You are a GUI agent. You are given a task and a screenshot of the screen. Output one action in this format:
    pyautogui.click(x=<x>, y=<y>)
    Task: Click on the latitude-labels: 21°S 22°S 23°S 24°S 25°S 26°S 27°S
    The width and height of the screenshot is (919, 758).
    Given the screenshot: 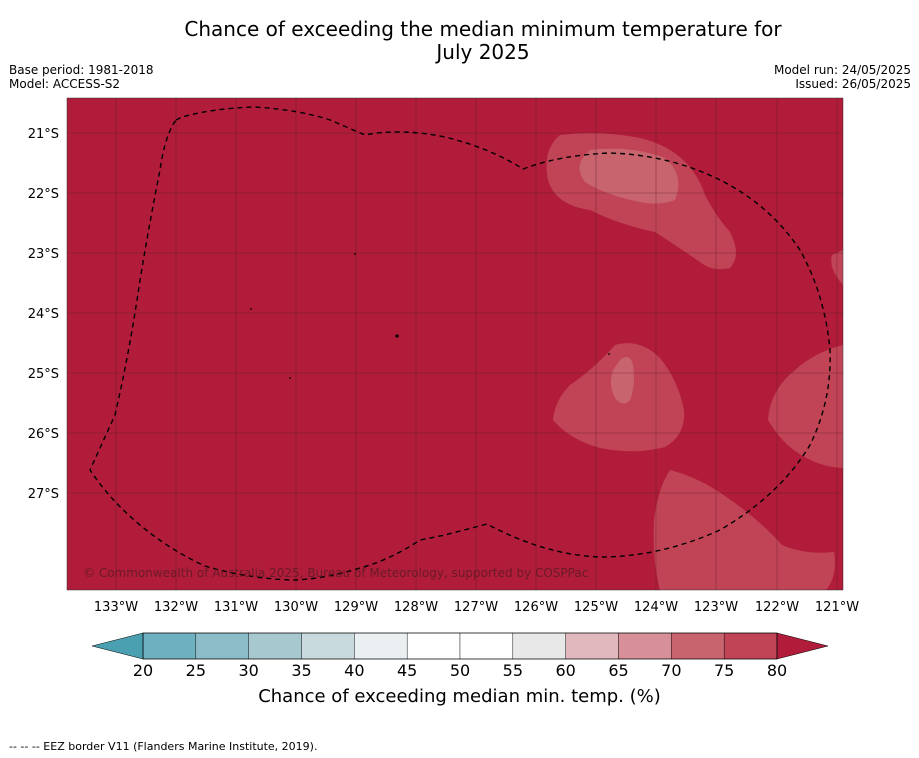 What is the action you would take?
    pyautogui.click(x=43, y=314)
    